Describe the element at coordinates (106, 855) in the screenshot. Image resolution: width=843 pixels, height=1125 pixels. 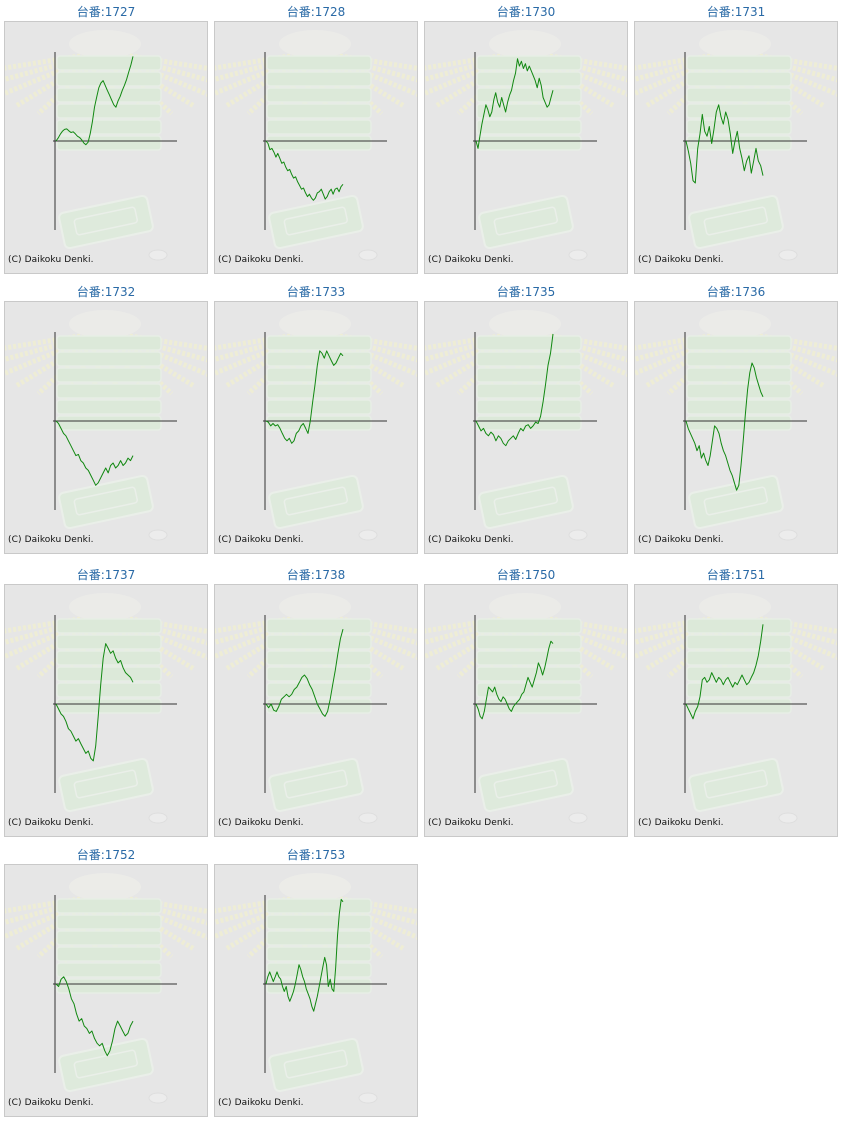
I see `machine-number-link: 台番:1752` at that location.